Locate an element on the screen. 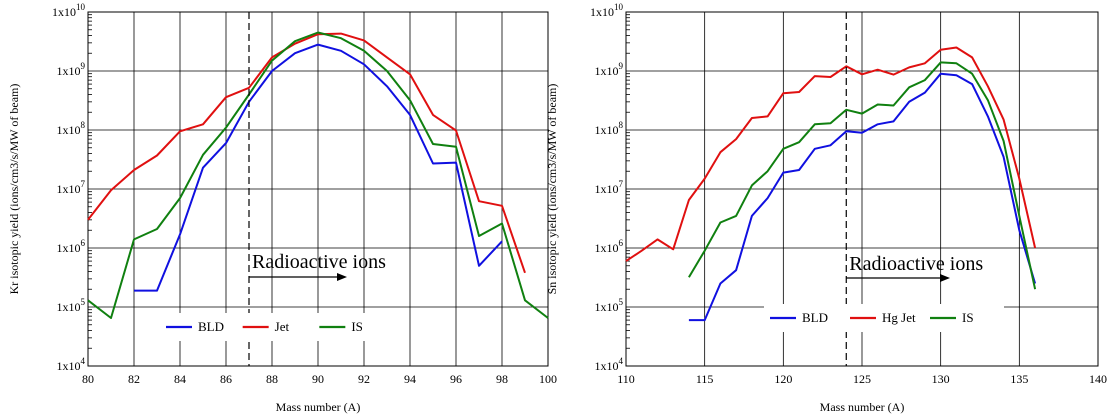 The height and width of the screenshot is (416, 1117). x-tick-label: 135 is located at coordinates (1019, 379).